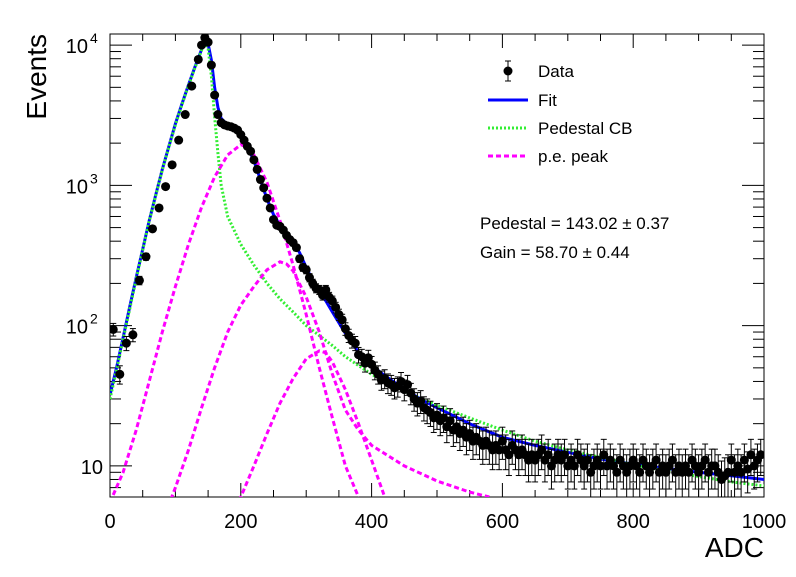 This screenshot has height=577, width=796. Describe the element at coordinates (555, 252) in the screenshot. I see `annotation-gain: Gain = 58.70 ± 0.44` at that location.